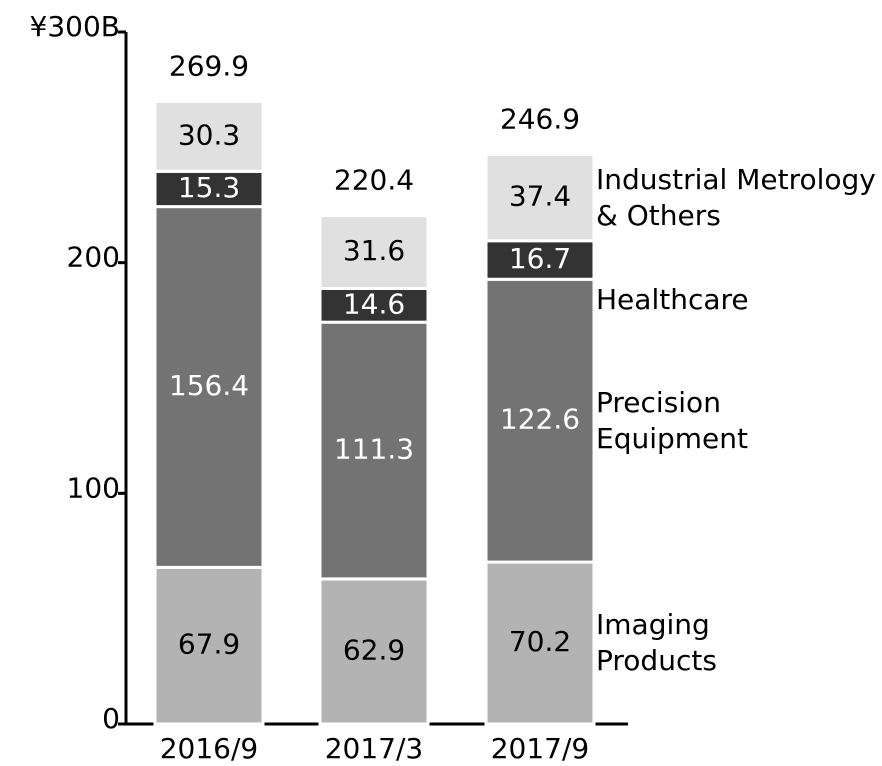 This screenshot has width=882, height=766. What do you see at coordinates (374, 748) in the screenshot?
I see `x-tick-label: 2017/3` at bounding box center [374, 748].